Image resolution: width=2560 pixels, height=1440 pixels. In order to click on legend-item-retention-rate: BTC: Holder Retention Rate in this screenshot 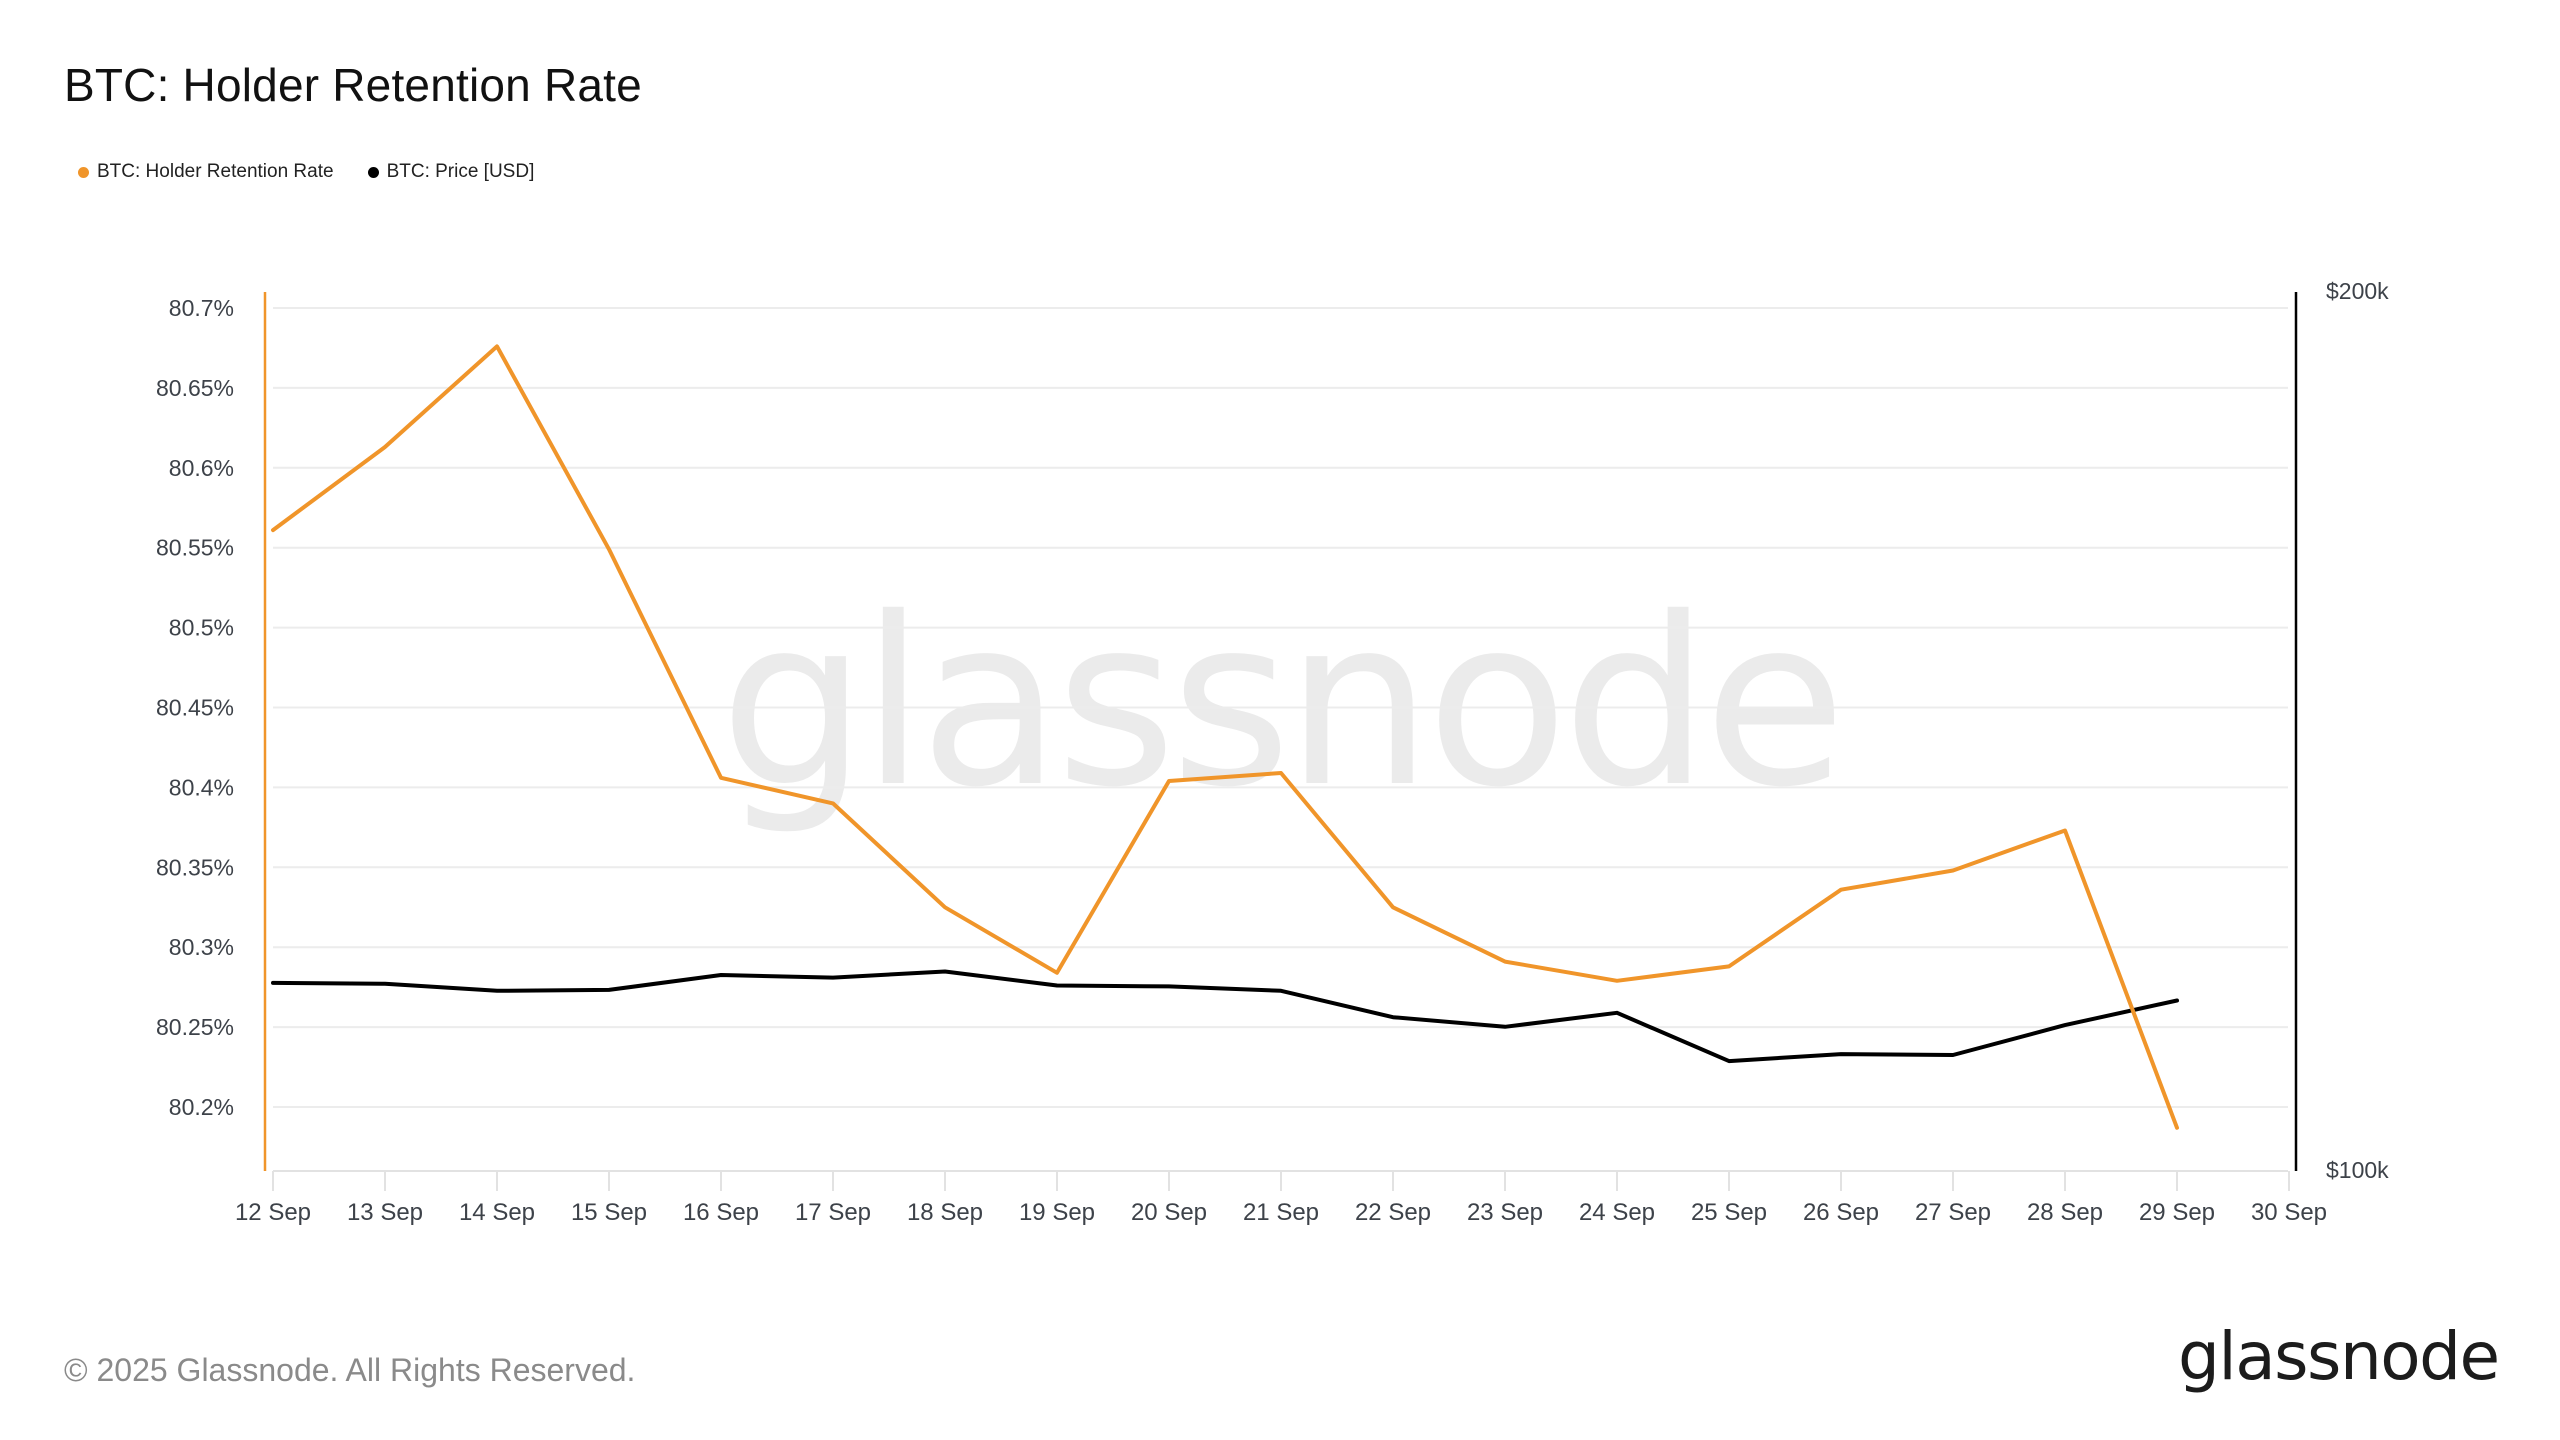, I will do `click(206, 172)`.